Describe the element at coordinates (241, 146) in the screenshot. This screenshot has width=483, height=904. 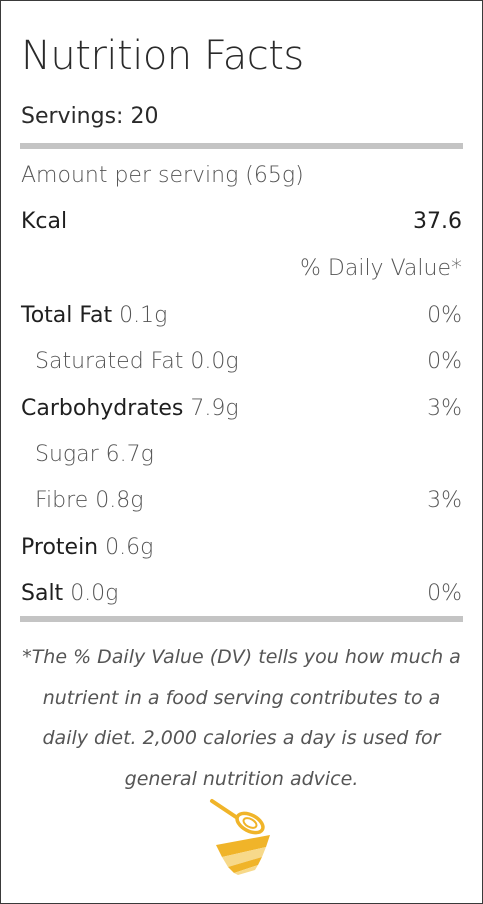
I see `top-divider` at that location.